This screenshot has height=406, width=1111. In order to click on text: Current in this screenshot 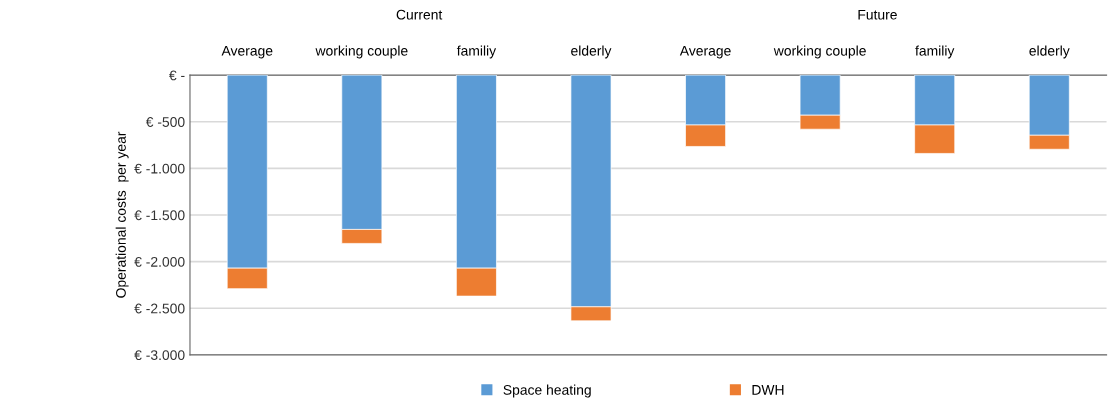, I will do `click(419, 14)`.